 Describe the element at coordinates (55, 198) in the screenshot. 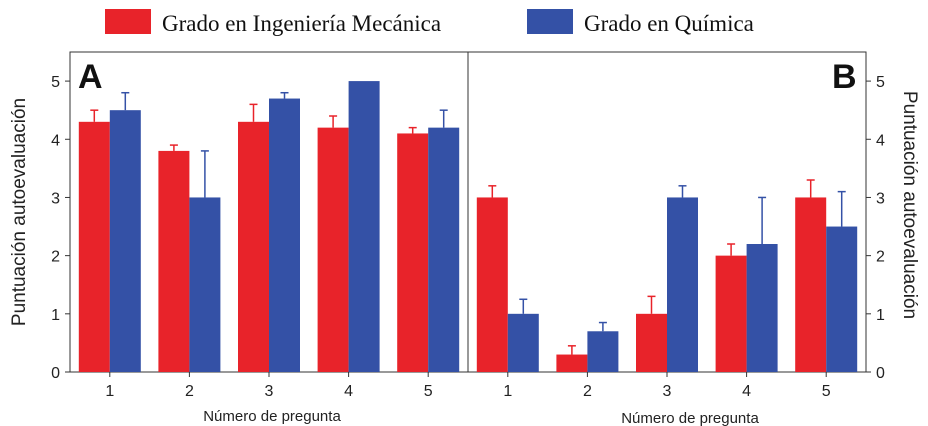

I see `panel-a-ytick-label: 3` at that location.